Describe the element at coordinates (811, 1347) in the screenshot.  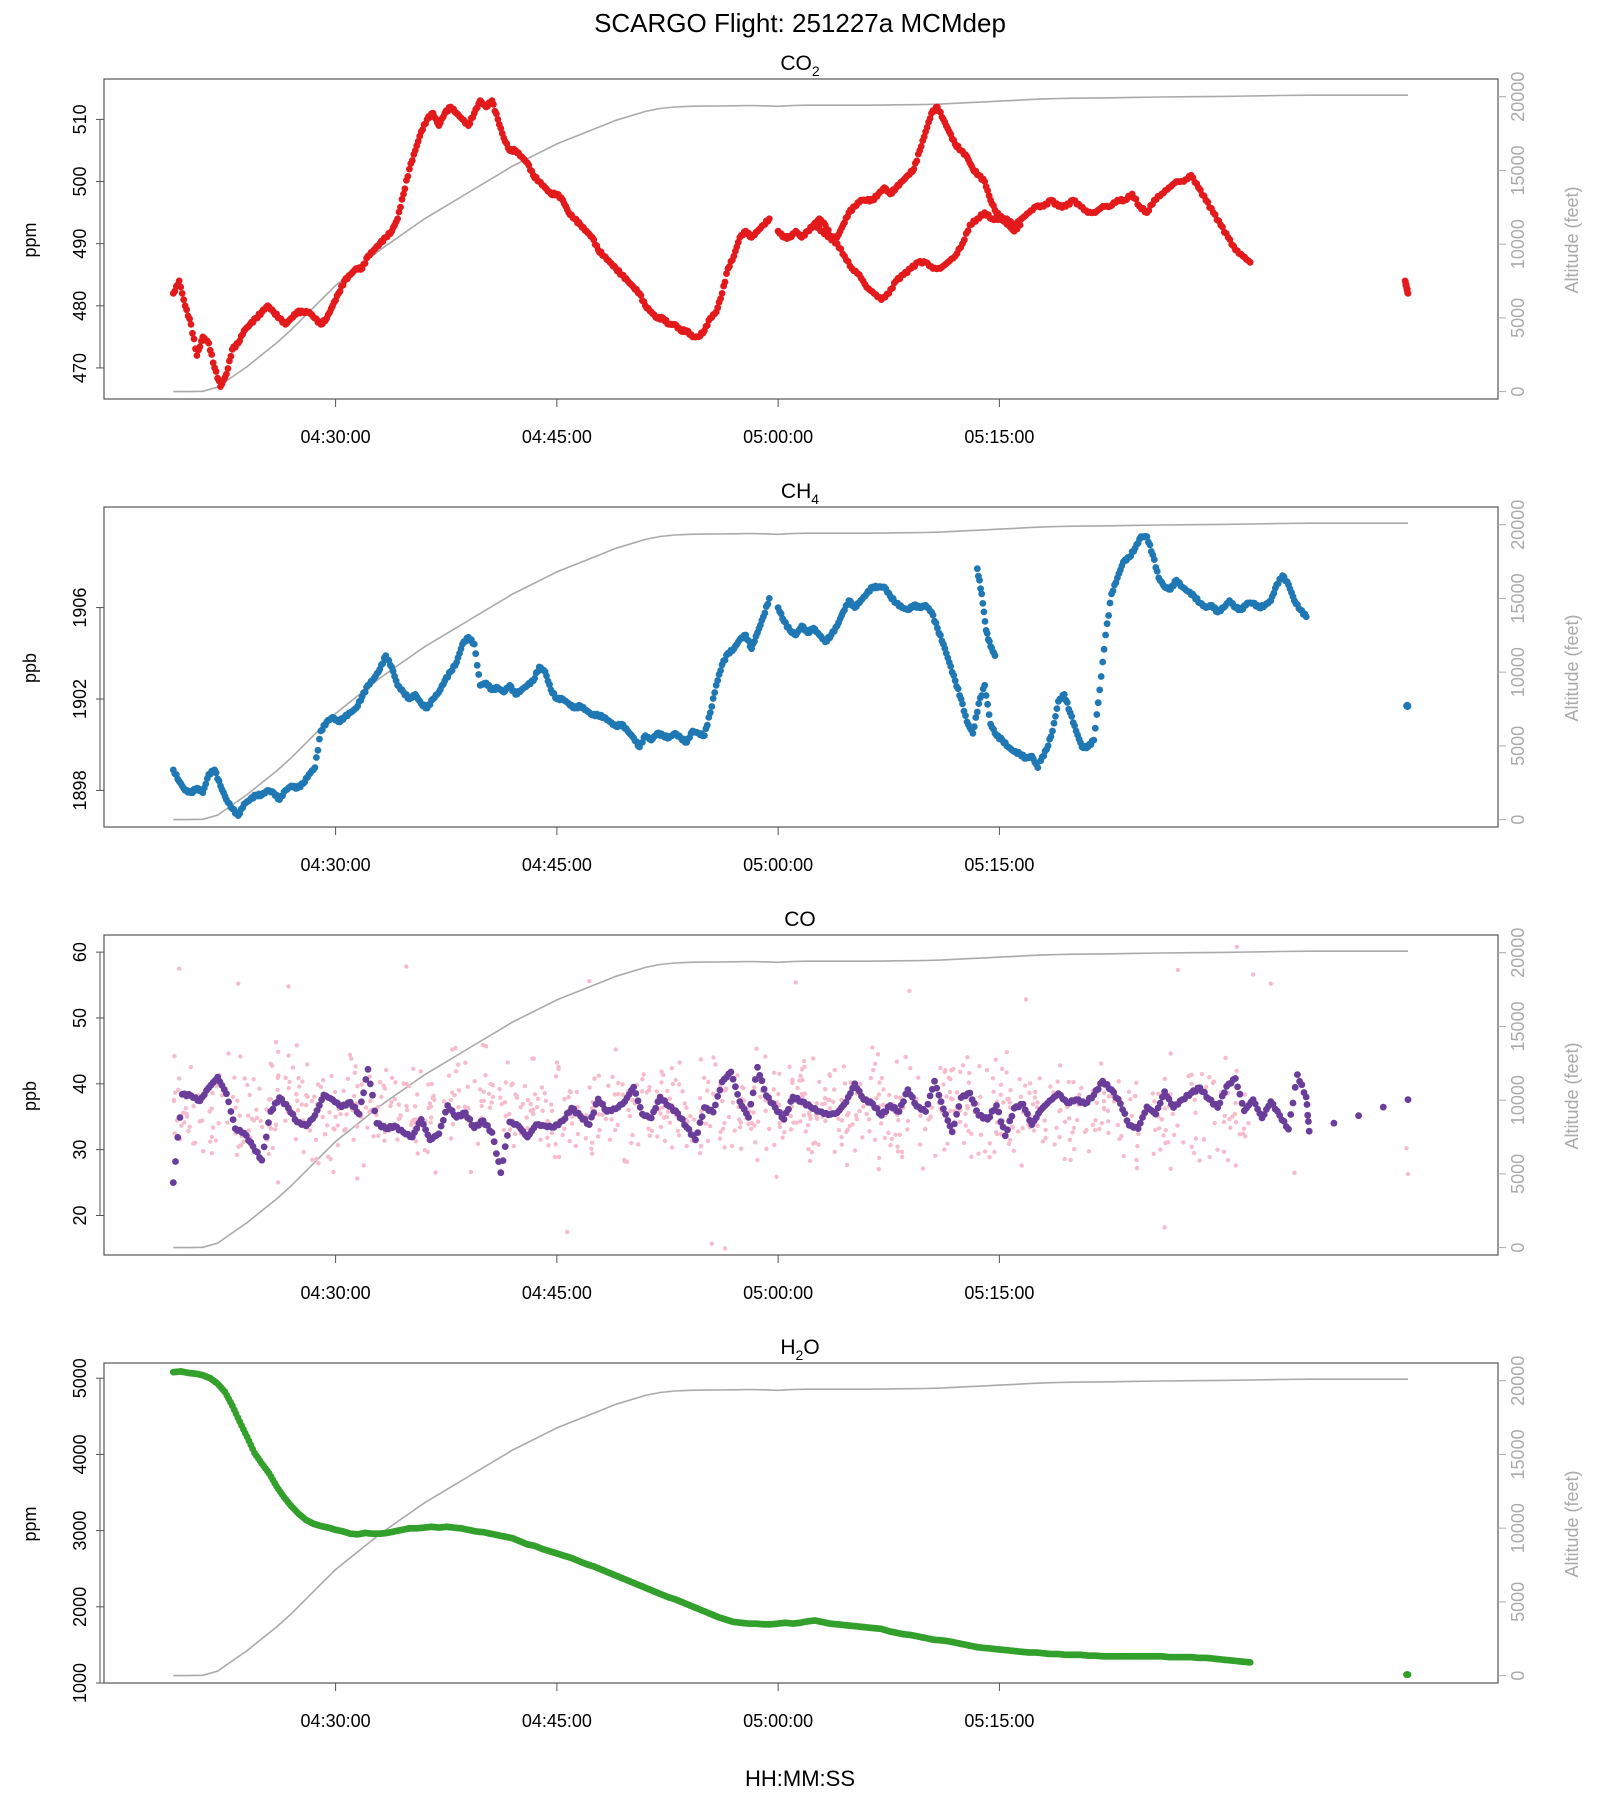
I see `panel-title-h2o-tail: O` at that location.